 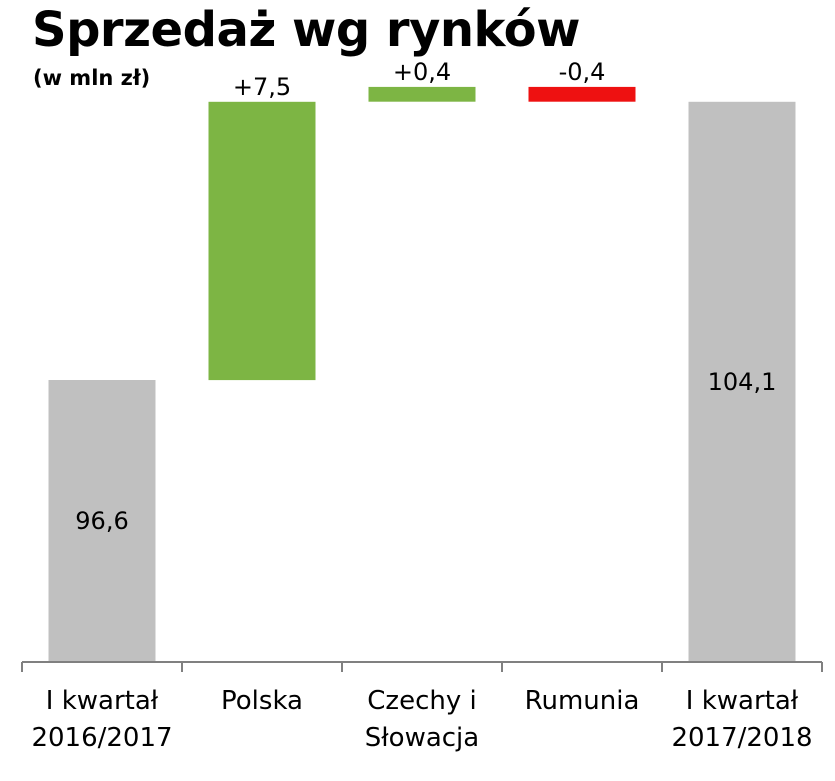 What do you see at coordinates (742, 701) in the screenshot?
I see `category-label-4-line-0: I kwartał` at bounding box center [742, 701].